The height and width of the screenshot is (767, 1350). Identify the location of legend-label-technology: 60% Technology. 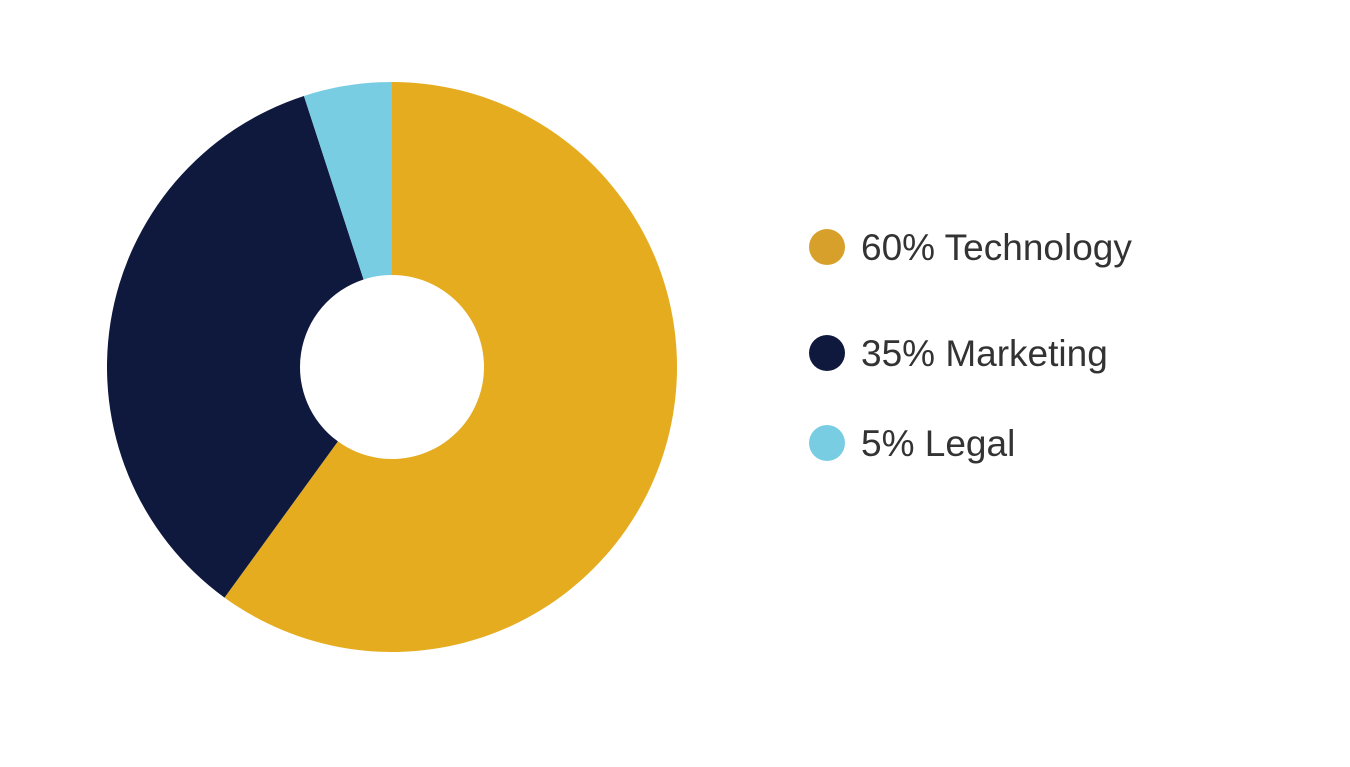
(996, 247).